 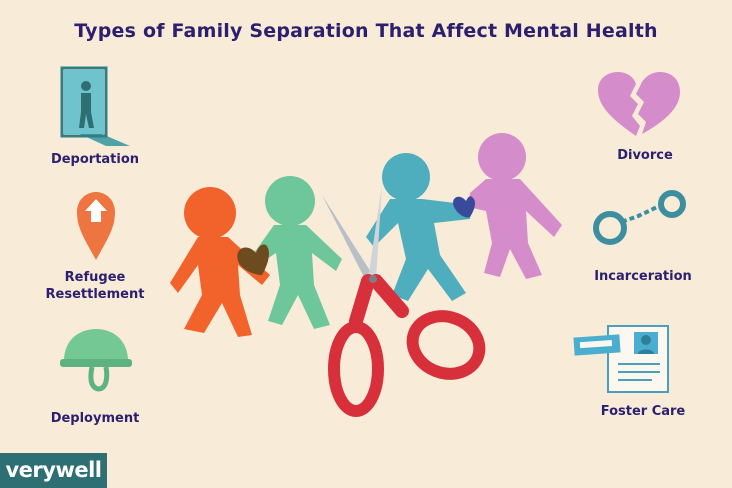 I want to click on teal-paper-doll, so click(x=419, y=227).